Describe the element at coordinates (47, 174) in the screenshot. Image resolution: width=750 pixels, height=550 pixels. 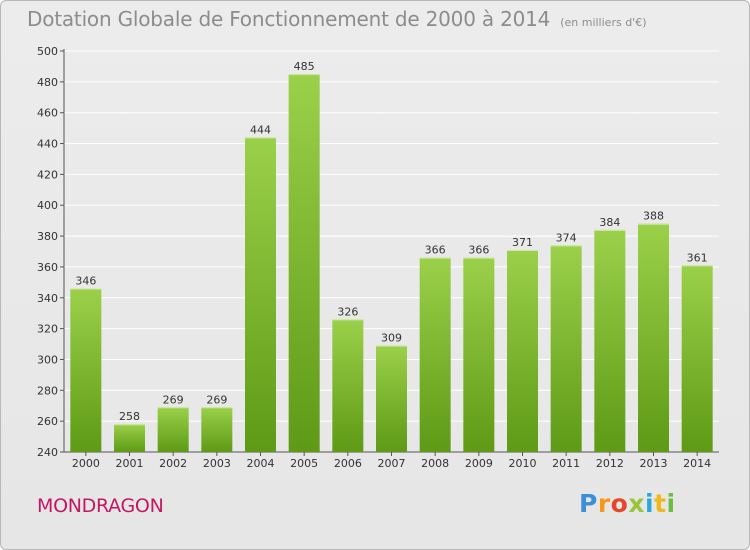
I see `y-tick-label: 420` at that location.